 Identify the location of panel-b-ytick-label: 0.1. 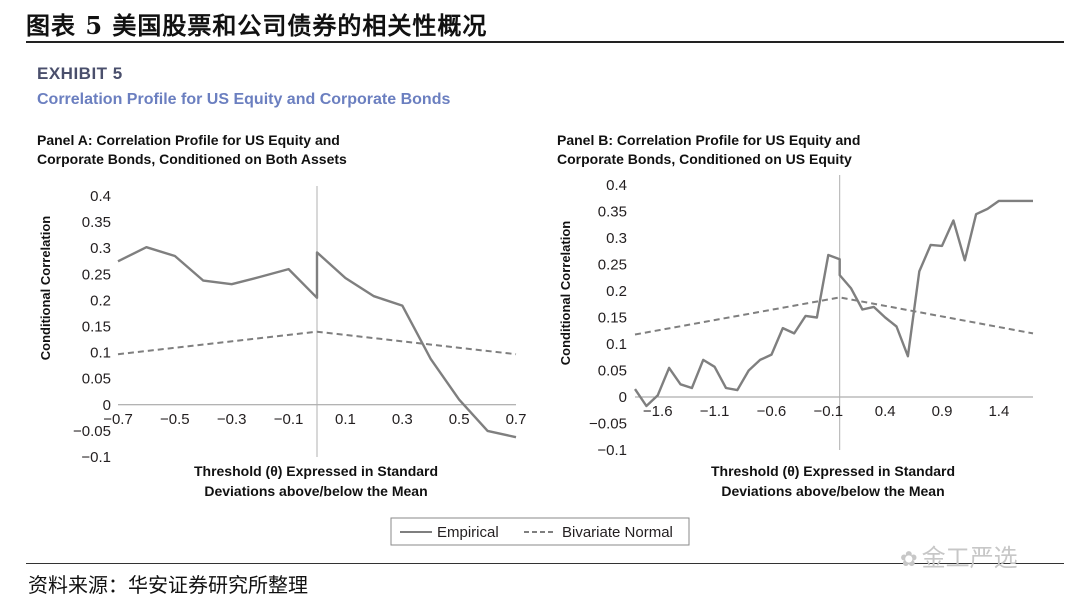
(616, 344).